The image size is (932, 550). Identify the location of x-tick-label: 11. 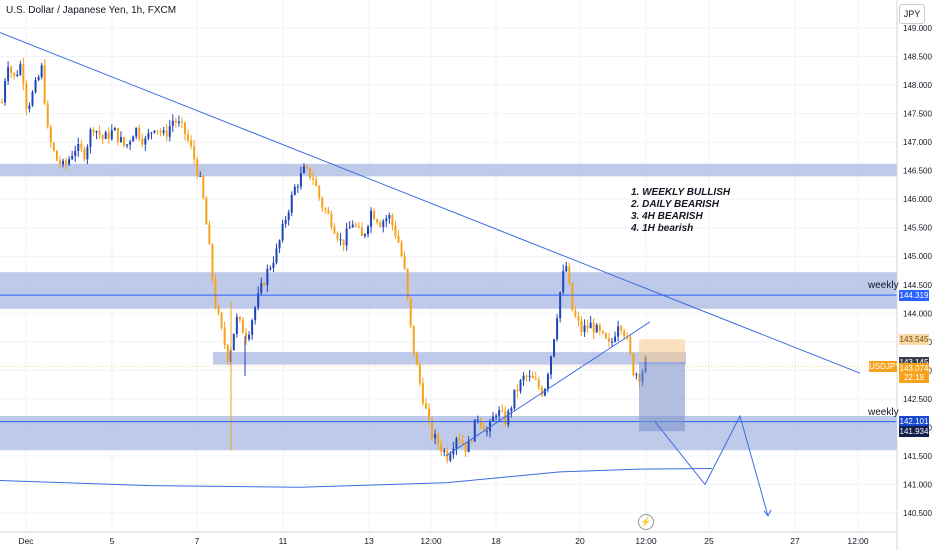
(283, 541).